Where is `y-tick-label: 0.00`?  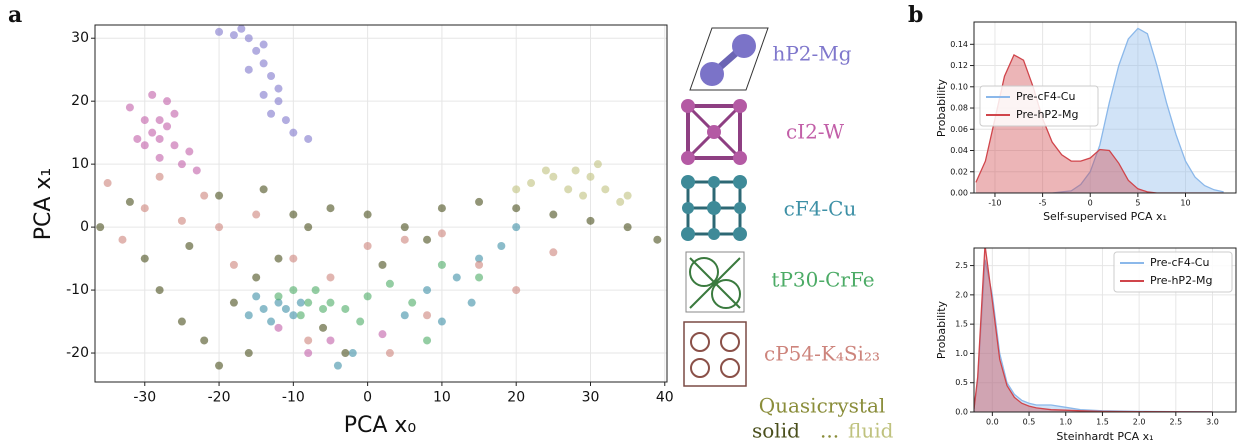
y-tick-label: 0.00 is located at coordinates (959, 193).